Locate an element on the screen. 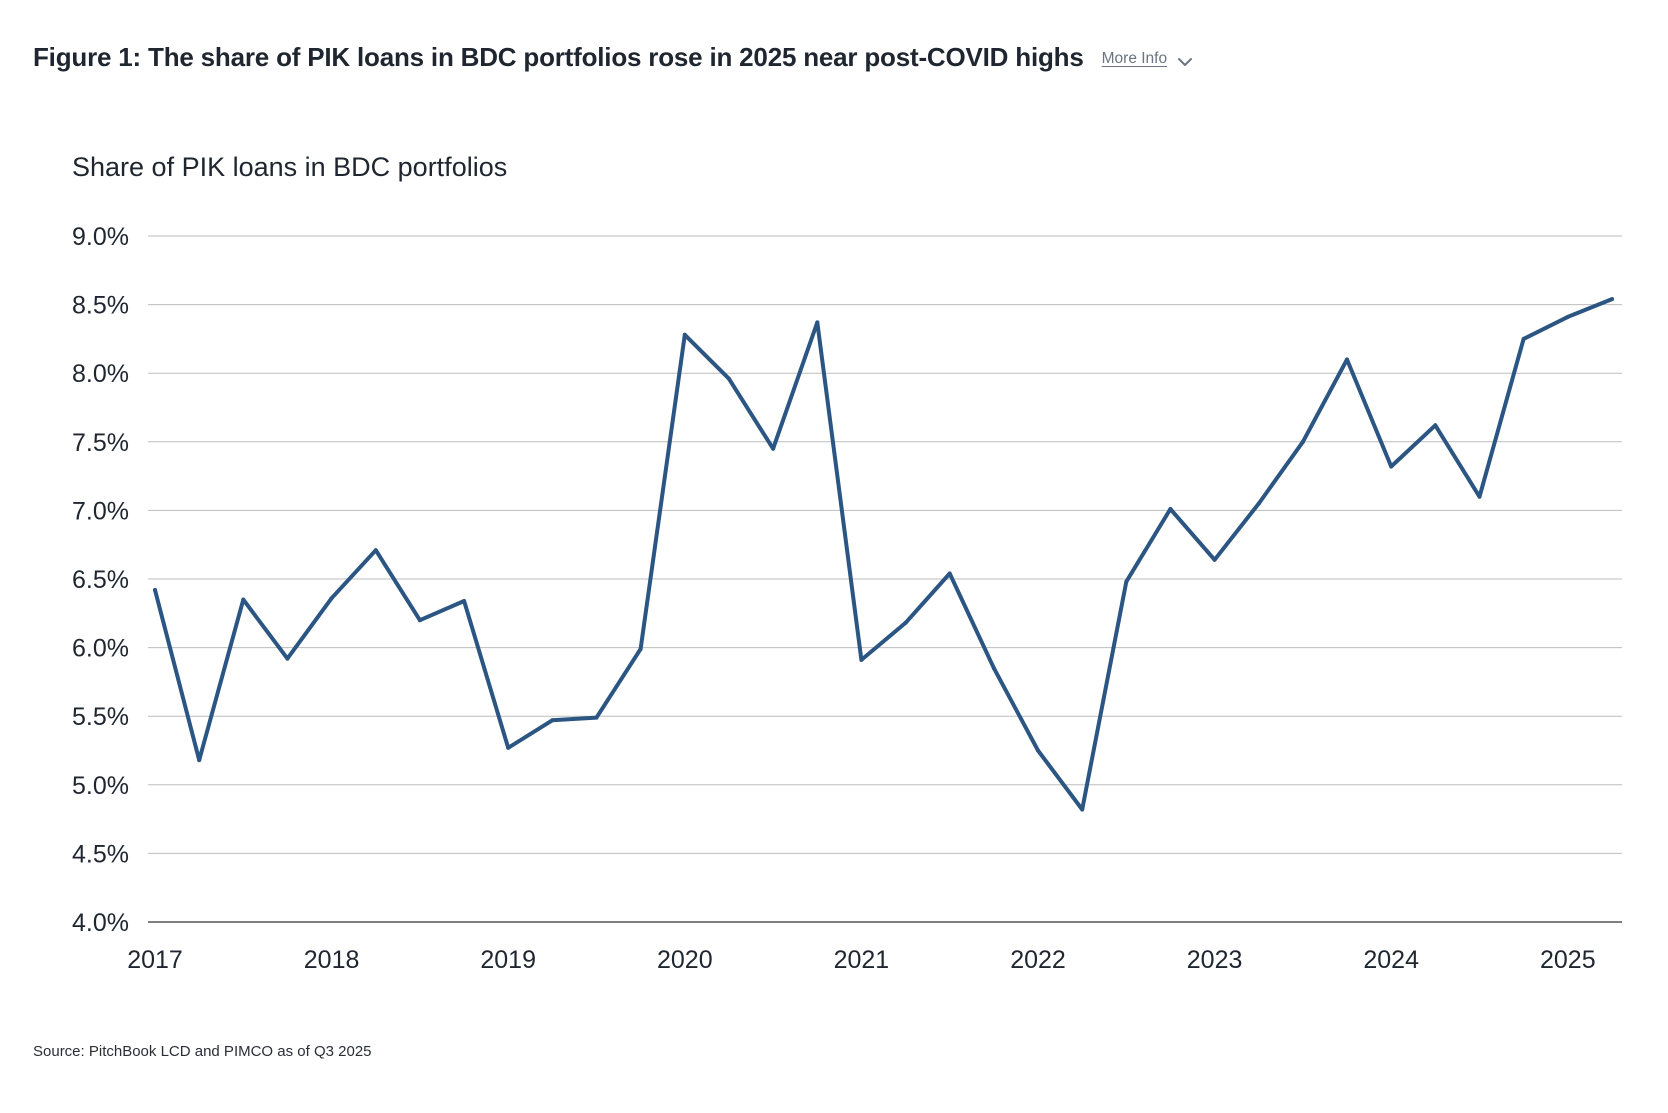 The height and width of the screenshot is (1113, 1668). y-tick-label: 6.0% is located at coordinates (100, 649).